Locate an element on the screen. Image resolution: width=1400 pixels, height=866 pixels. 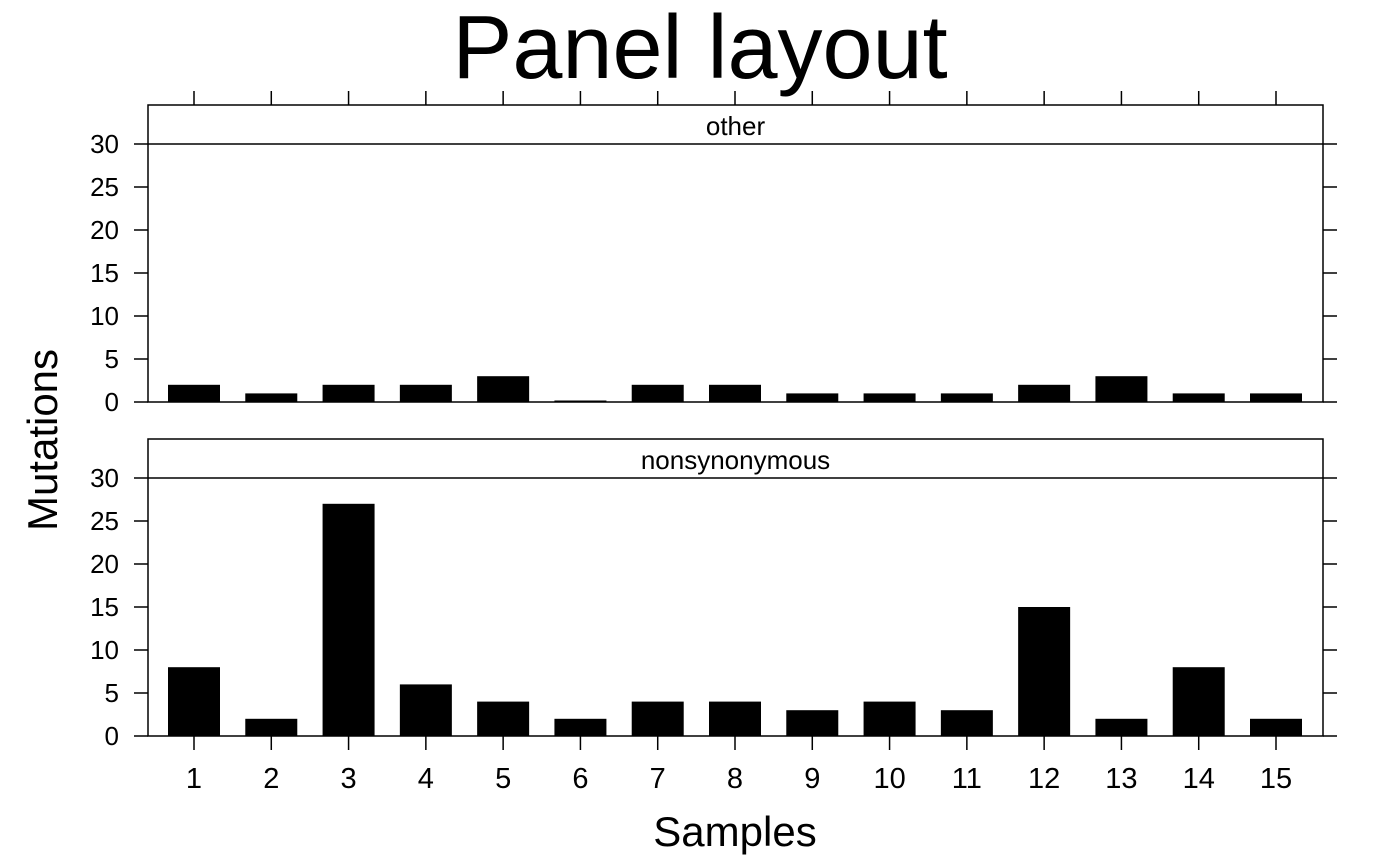
x-tick-label: 9 is located at coordinates (812, 779).